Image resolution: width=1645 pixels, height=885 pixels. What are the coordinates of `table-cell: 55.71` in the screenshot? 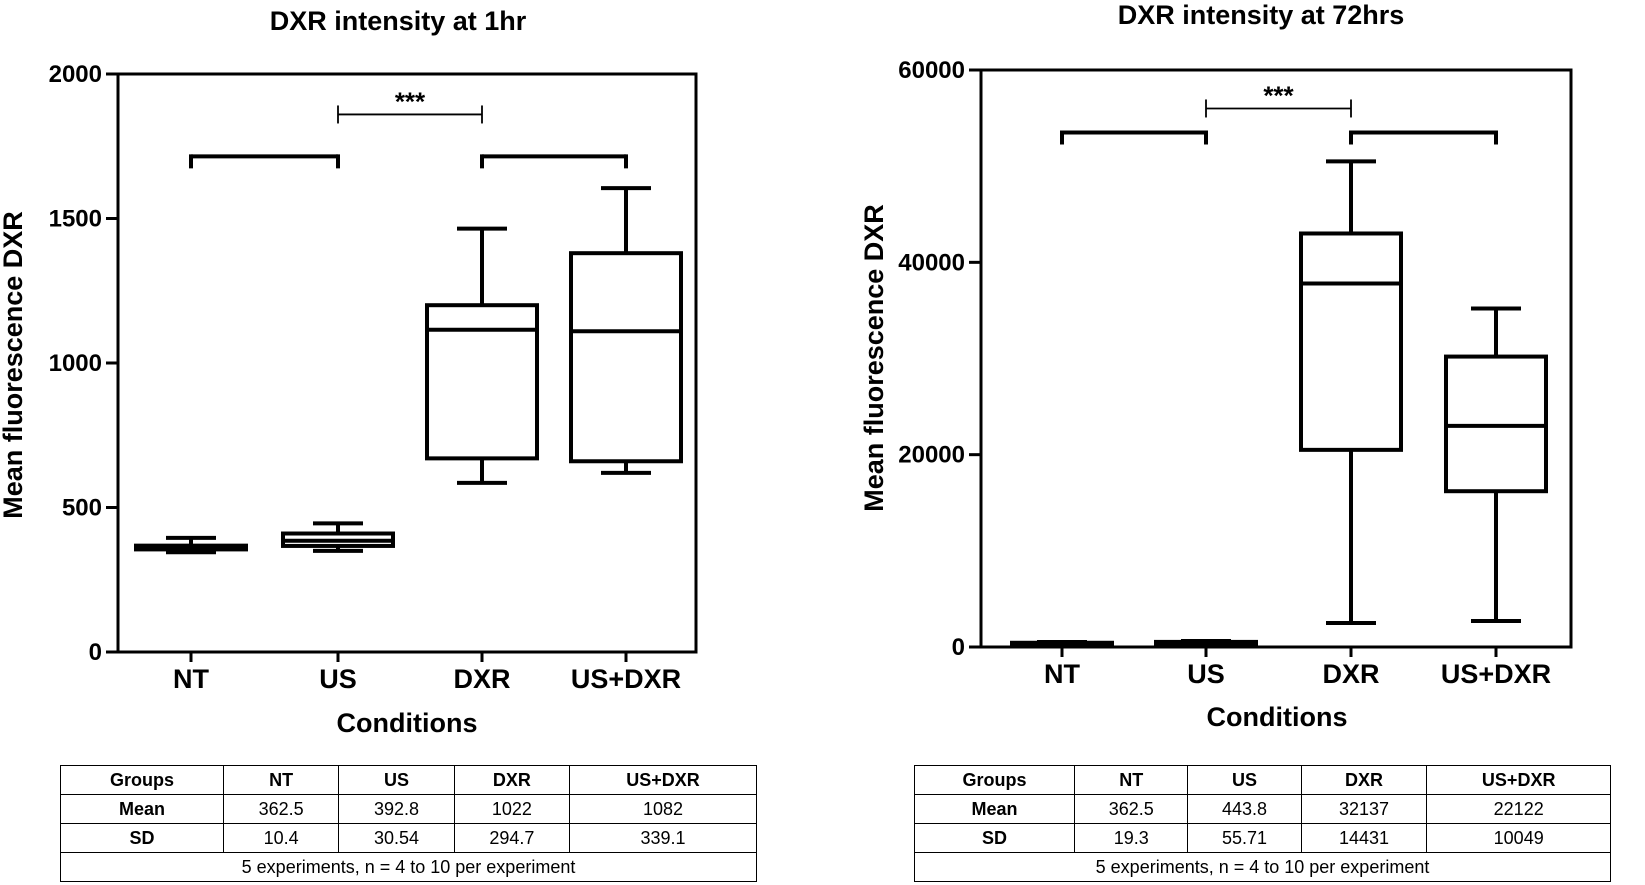 It's located at (1244, 838).